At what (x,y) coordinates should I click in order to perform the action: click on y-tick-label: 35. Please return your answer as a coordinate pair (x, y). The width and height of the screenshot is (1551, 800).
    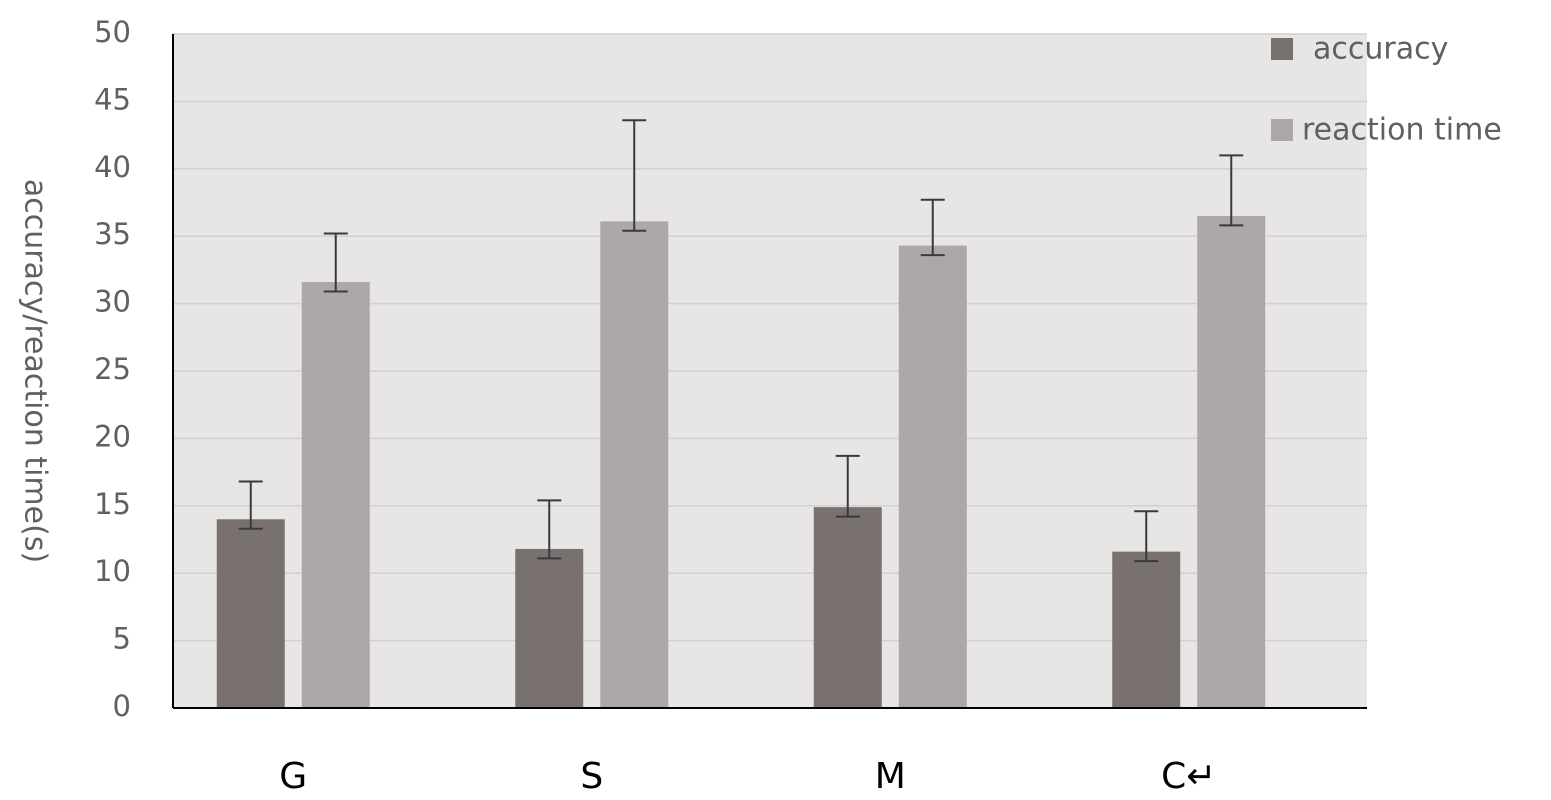
    Looking at the image, I should click on (112, 234).